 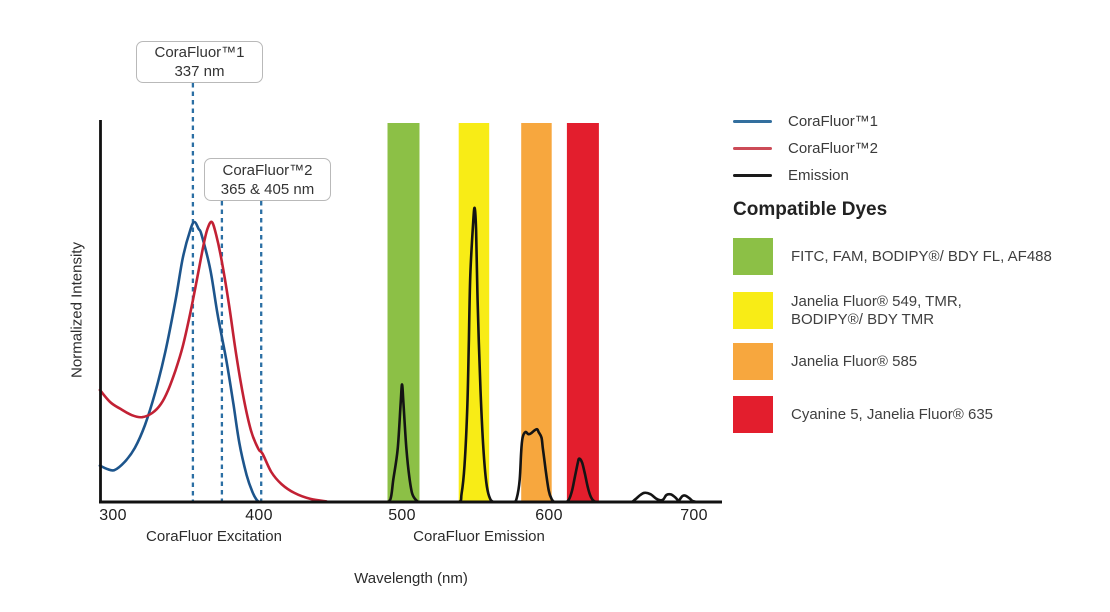 I want to click on x-tick-600: 600, so click(x=549, y=515).